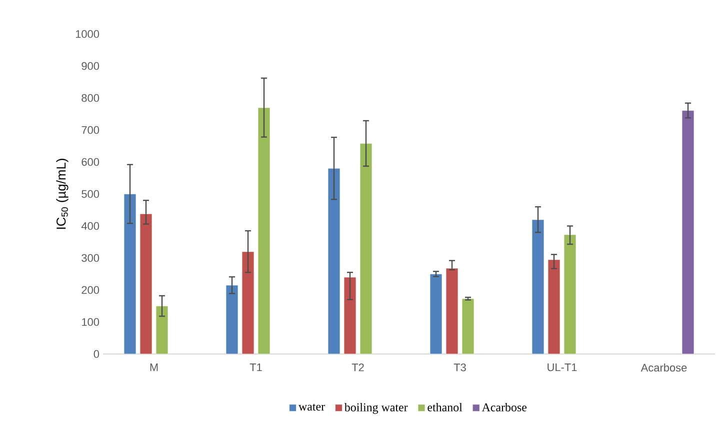 The height and width of the screenshot is (439, 722). Describe the element at coordinates (91, 290) in the screenshot. I see `y-tick-label: 200` at that location.